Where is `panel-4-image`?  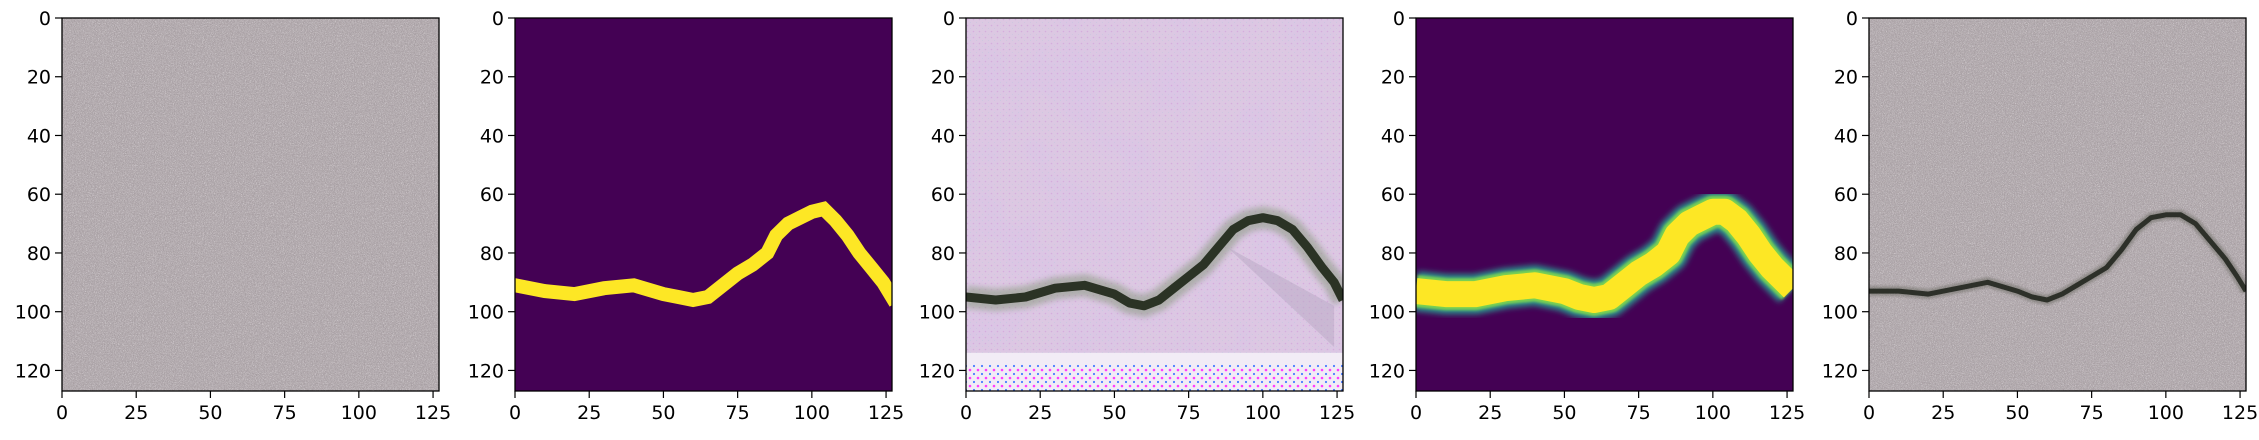 panel-4-image is located at coordinates (1604, 204).